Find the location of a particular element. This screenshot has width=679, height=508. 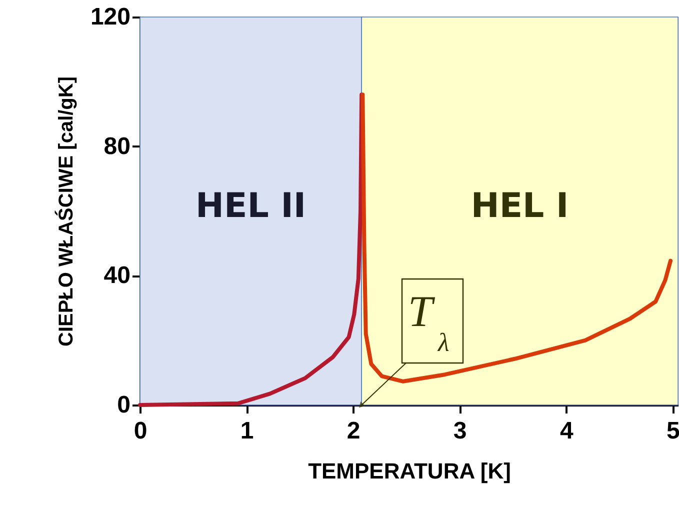

x-tick-label: 5 is located at coordinates (672, 431).